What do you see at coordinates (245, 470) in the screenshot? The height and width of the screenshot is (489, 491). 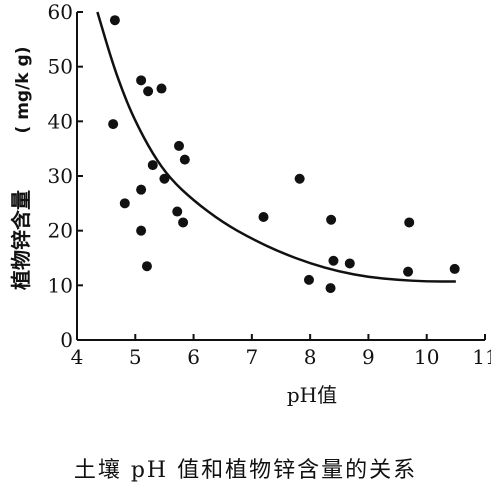 I see `figure-caption: 土壤 pH 值和植物锌含量的关系` at bounding box center [245, 470].